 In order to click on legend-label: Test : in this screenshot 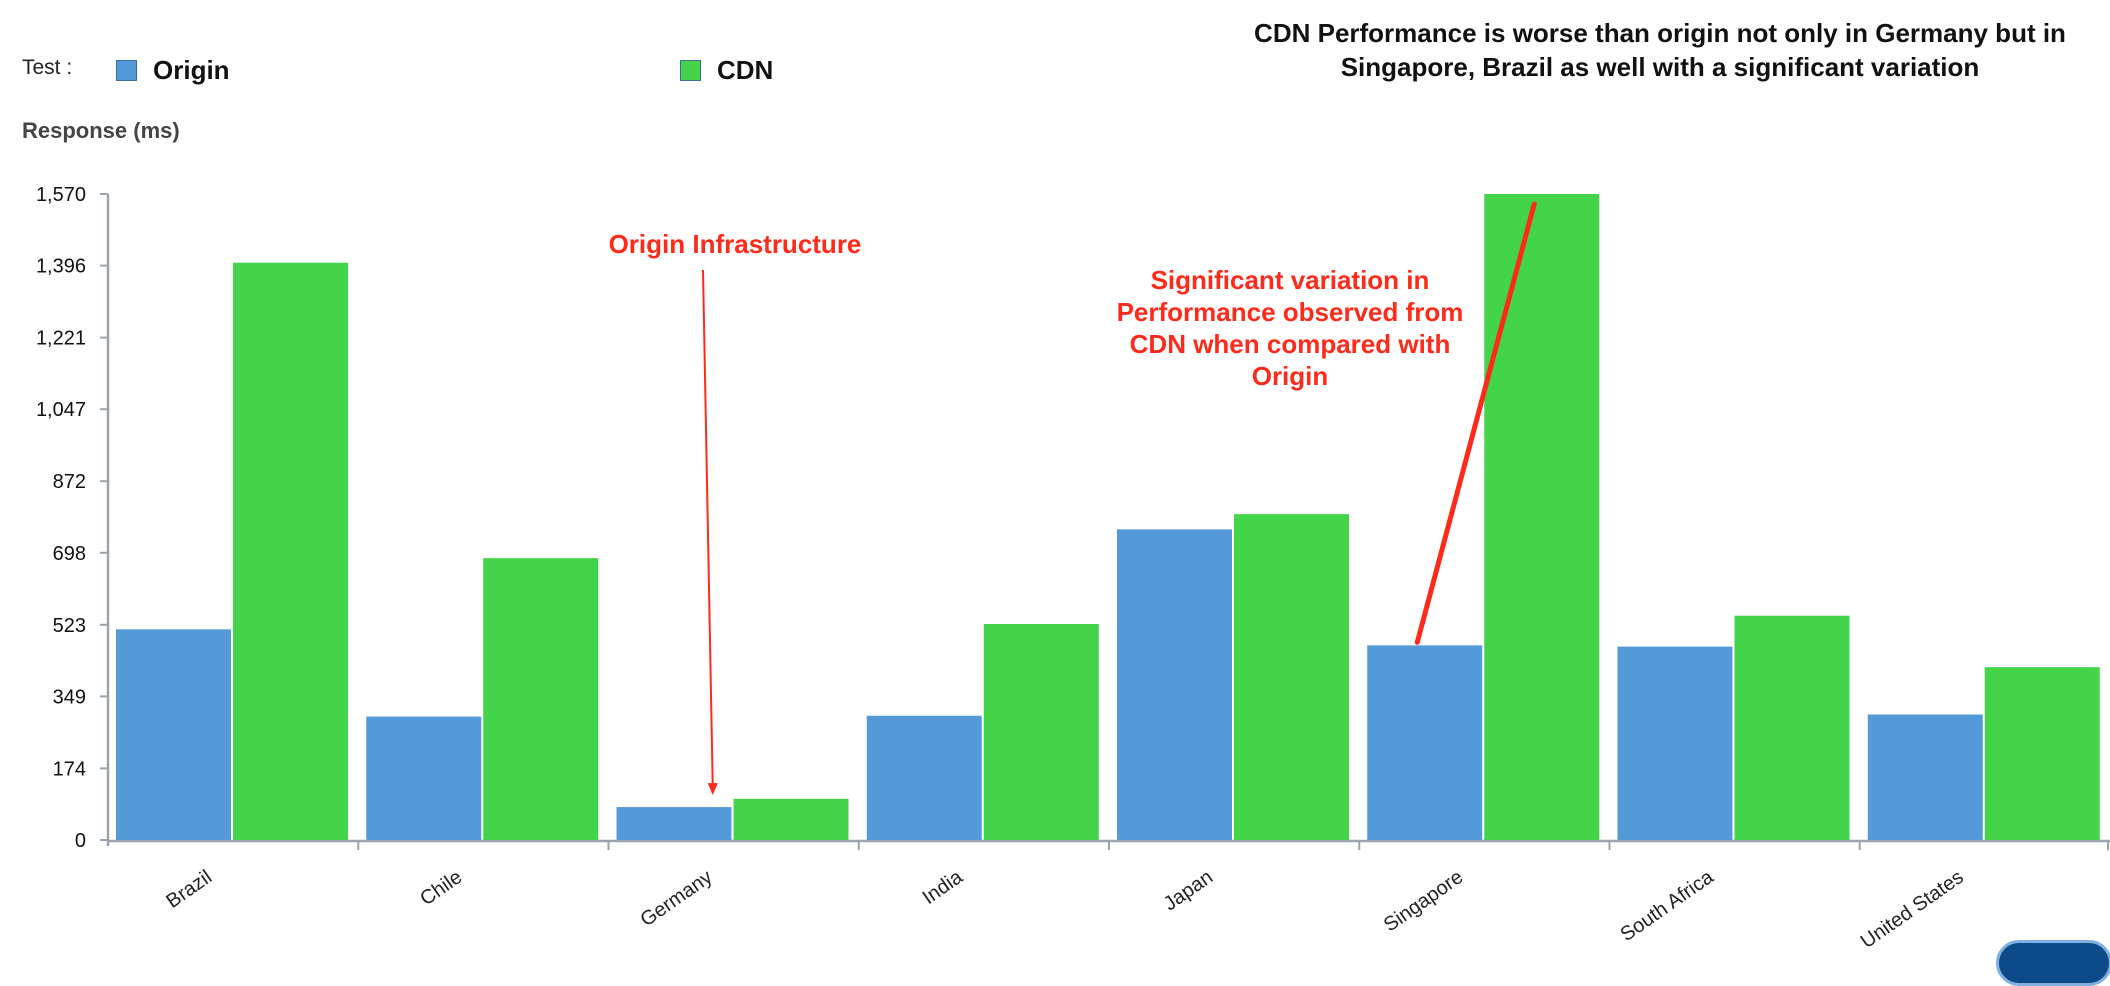, I will do `click(47, 67)`.